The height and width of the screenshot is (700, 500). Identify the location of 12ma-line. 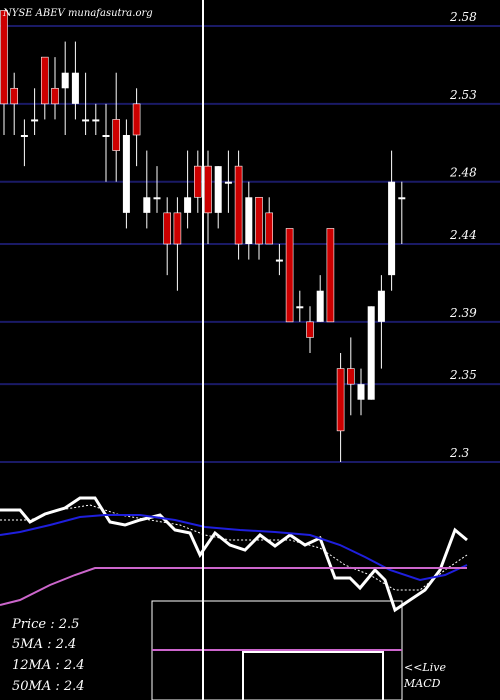
(234, 548).